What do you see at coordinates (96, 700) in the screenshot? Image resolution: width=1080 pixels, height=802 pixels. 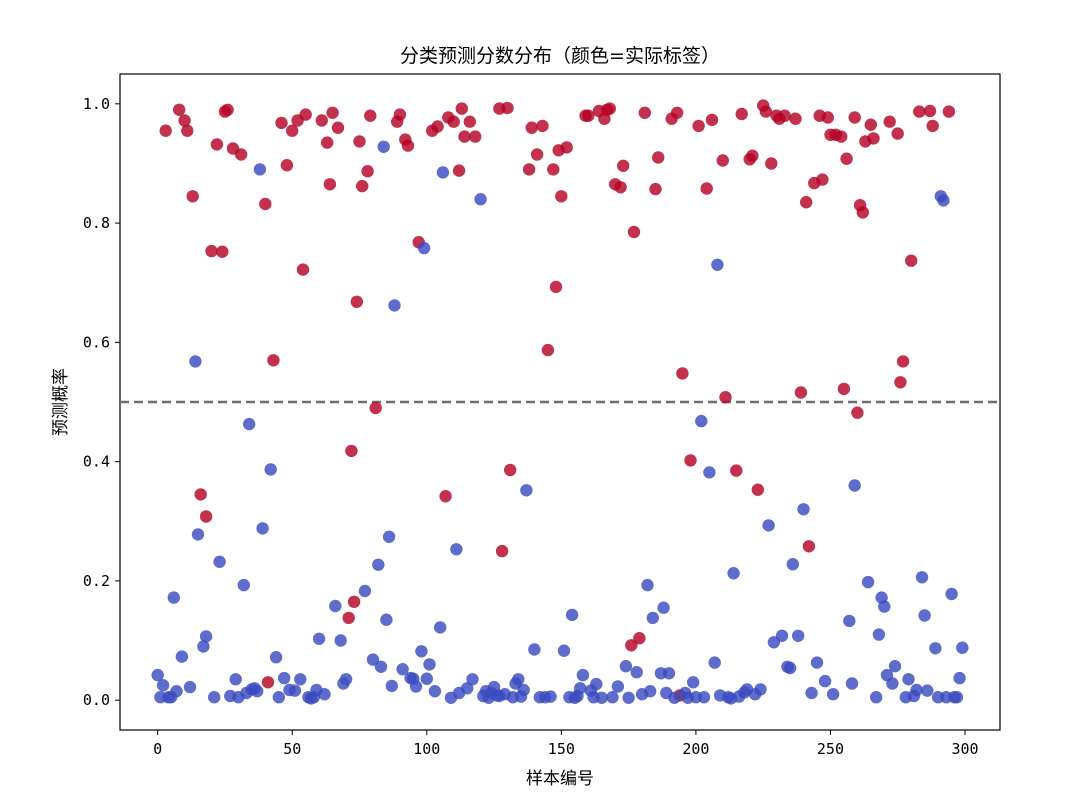 I see `y-tick-label: 0.0` at bounding box center [96, 700].